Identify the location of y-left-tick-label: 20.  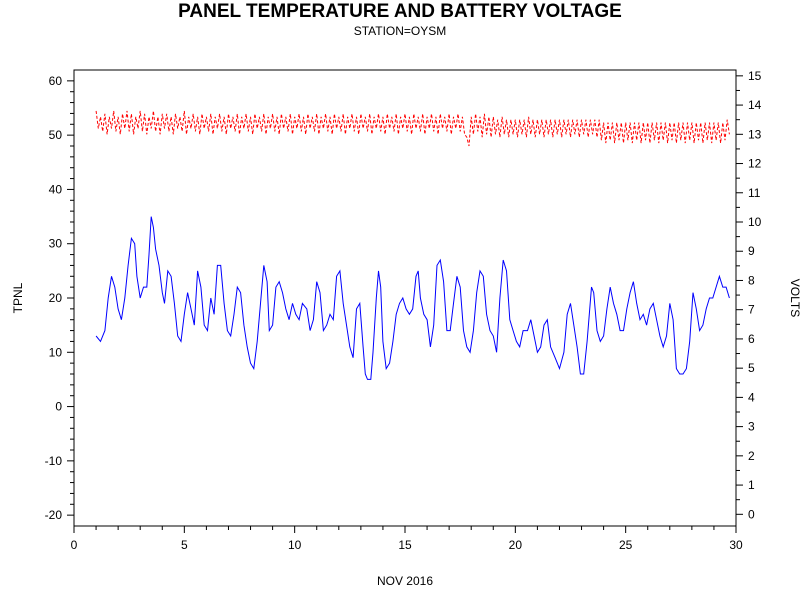
(56, 298).